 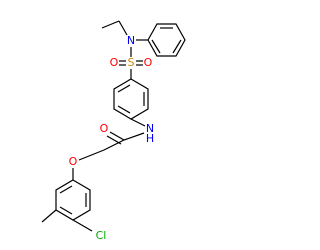 What do you see at coordinates (101, 235) in the screenshot?
I see `atom-label: Cl` at bounding box center [101, 235].